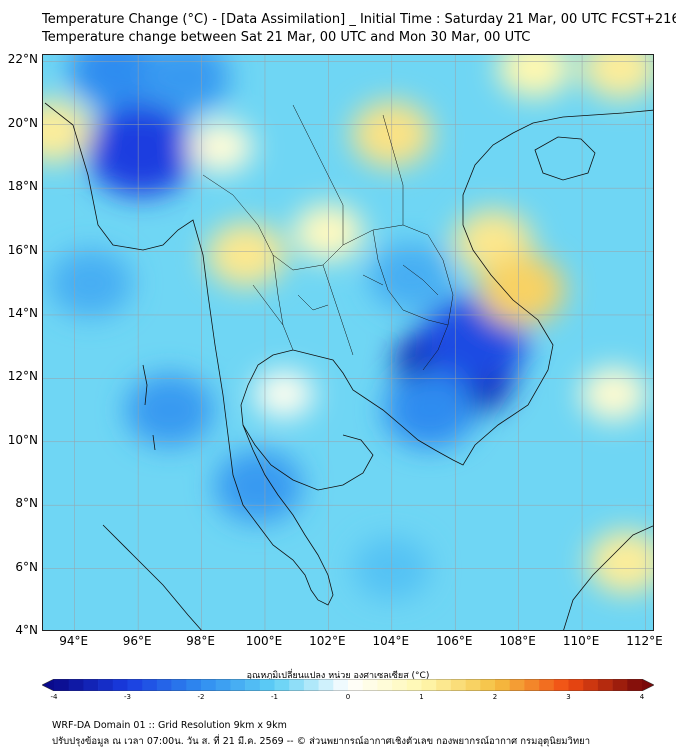 The image size is (676, 756). I want to click on colorbar-tick-label: 3, so click(568, 697).